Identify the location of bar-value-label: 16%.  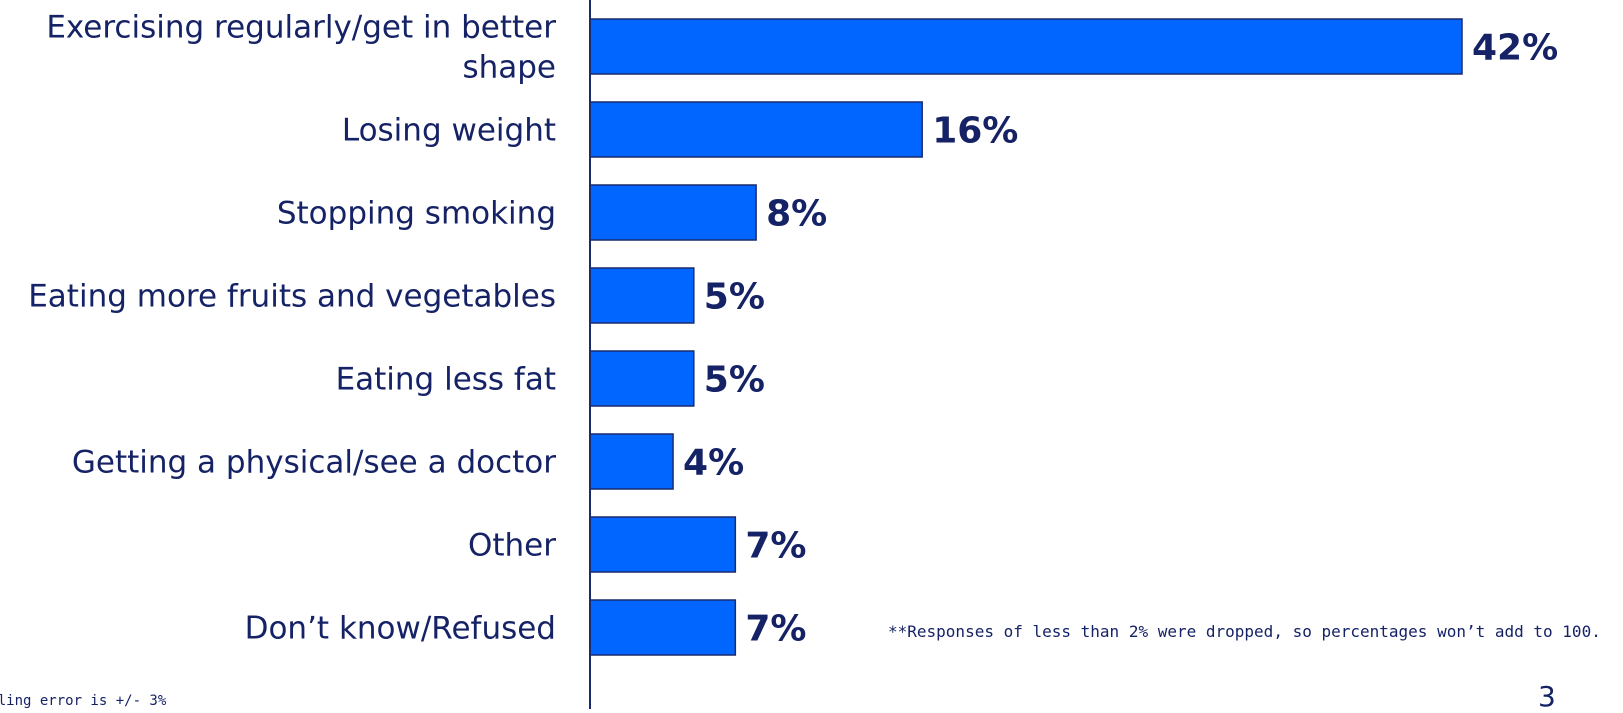
(975, 131).